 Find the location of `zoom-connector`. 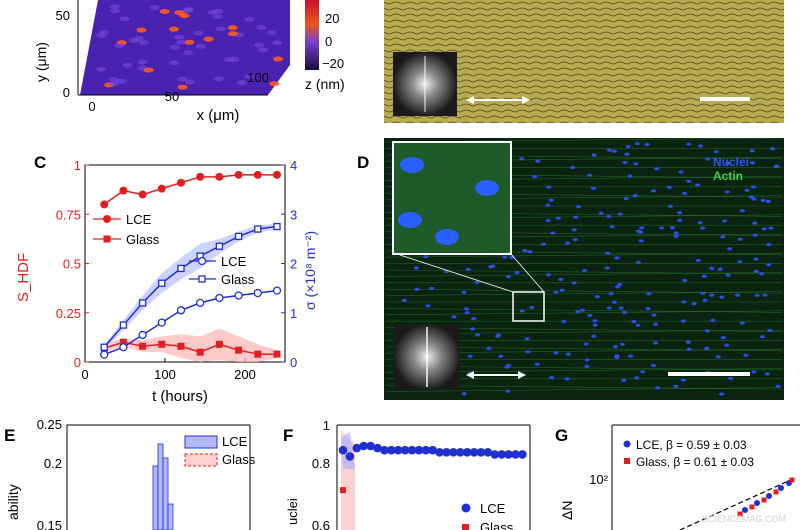

zoom-connector is located at coordinates (455, 273).